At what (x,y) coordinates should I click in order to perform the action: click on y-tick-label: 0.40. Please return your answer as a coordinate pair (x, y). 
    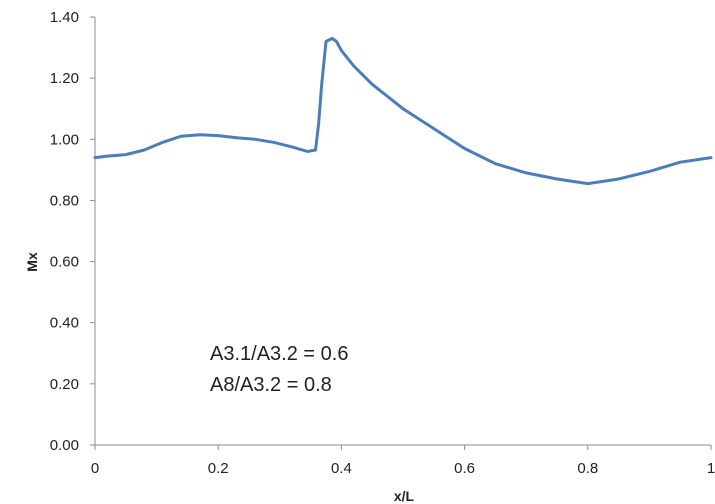
    Looking at the image, I should click on (64, 323).